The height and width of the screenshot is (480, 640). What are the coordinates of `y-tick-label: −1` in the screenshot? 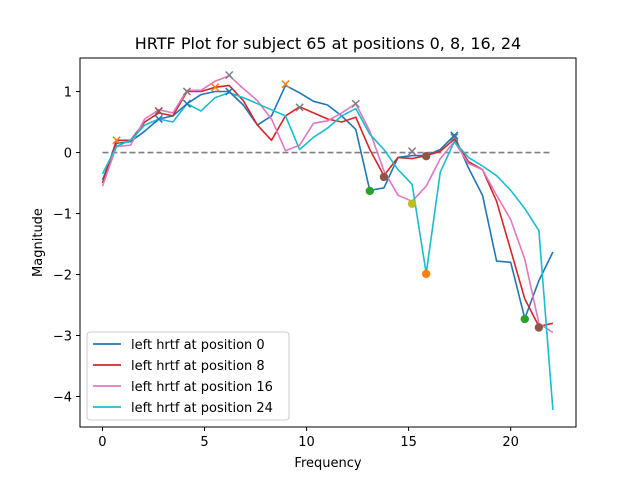 It's located at (62, 215).